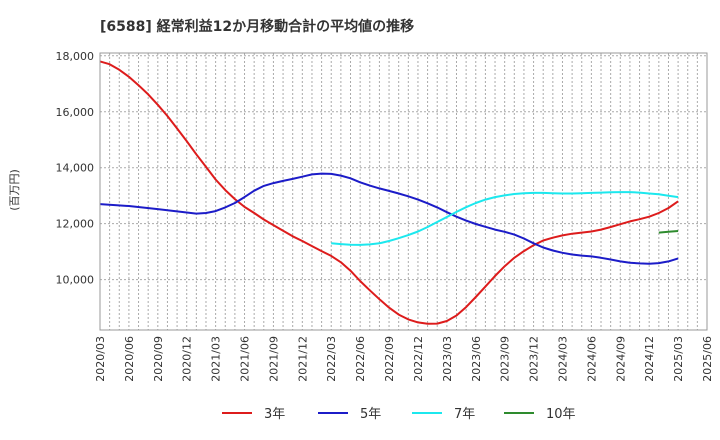 The image size is (720, 440). What do you see at coordinates (562, 359) in the screenshot?
I see `x-tick-label: 2024/03` at bounding box center [562, 359].